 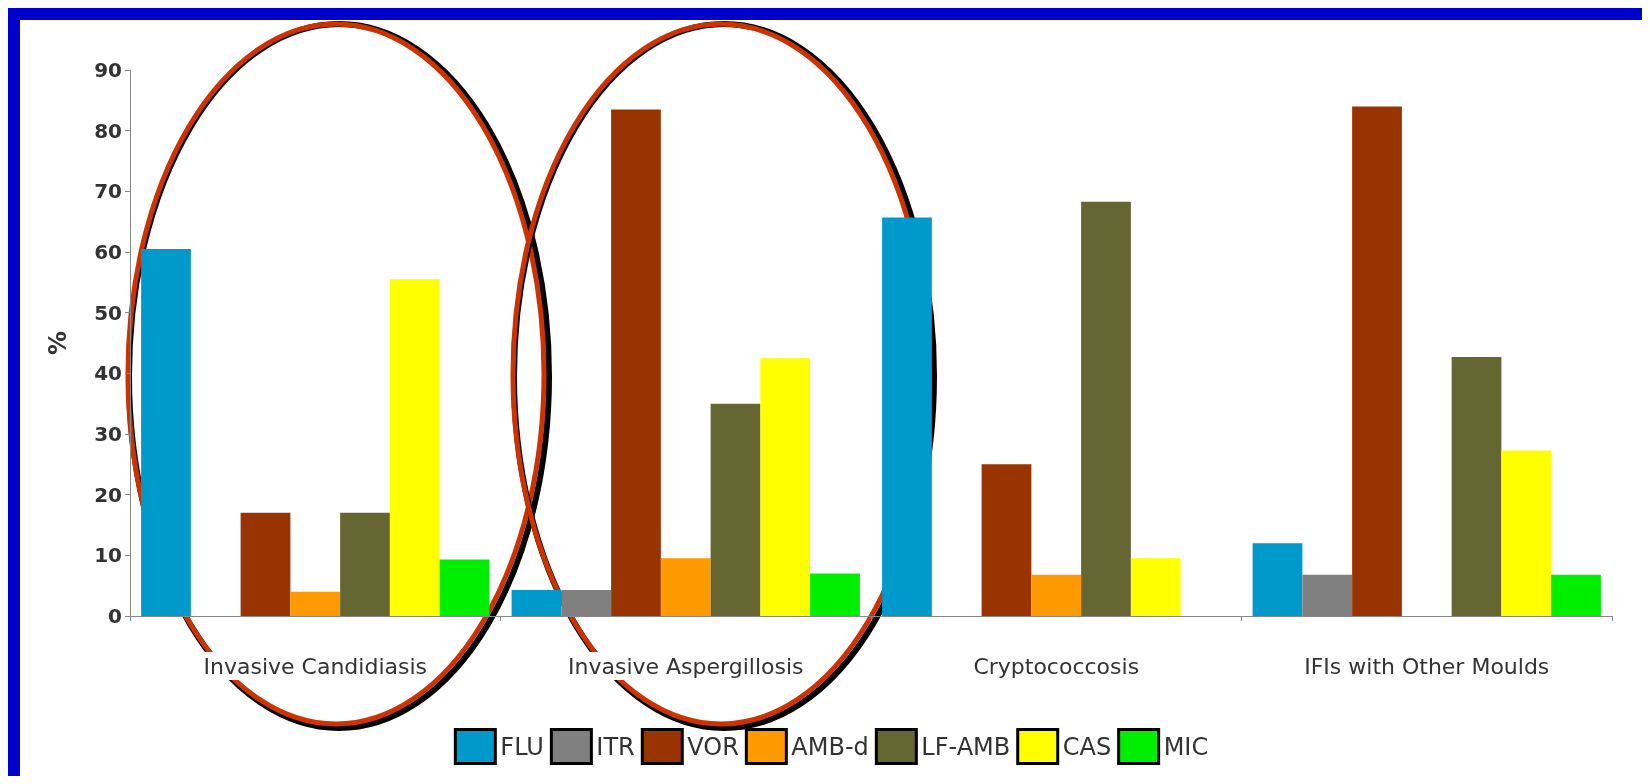 I want to click on y-tick-label: 40, so click(x=108, y=373).